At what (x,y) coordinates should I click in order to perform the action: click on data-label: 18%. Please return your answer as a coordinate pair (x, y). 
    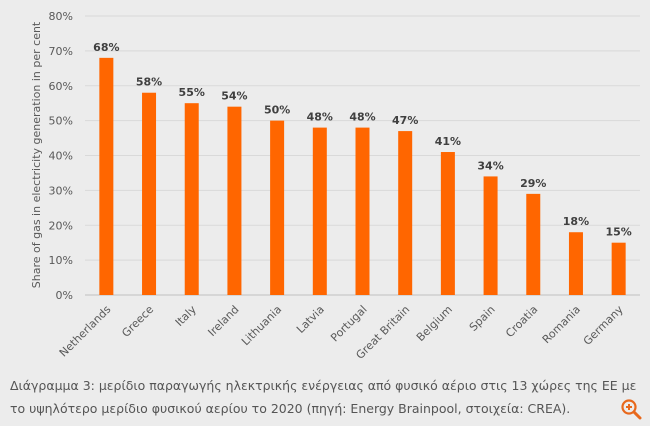
    Looking at the image, I should click on (576, 221).